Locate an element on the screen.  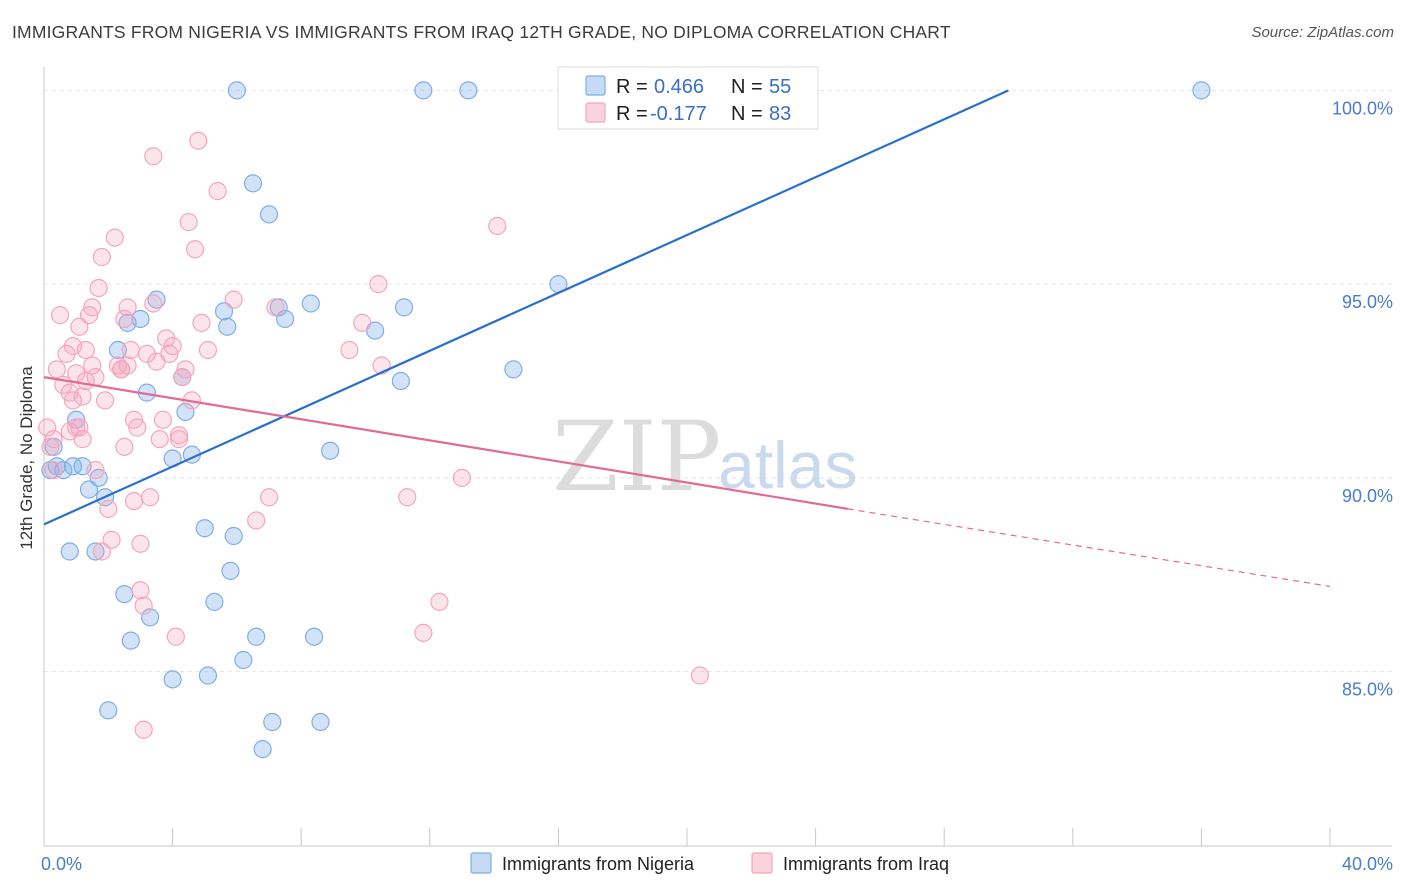
stats-swatch-iraq is located at coordinates (595, 112).